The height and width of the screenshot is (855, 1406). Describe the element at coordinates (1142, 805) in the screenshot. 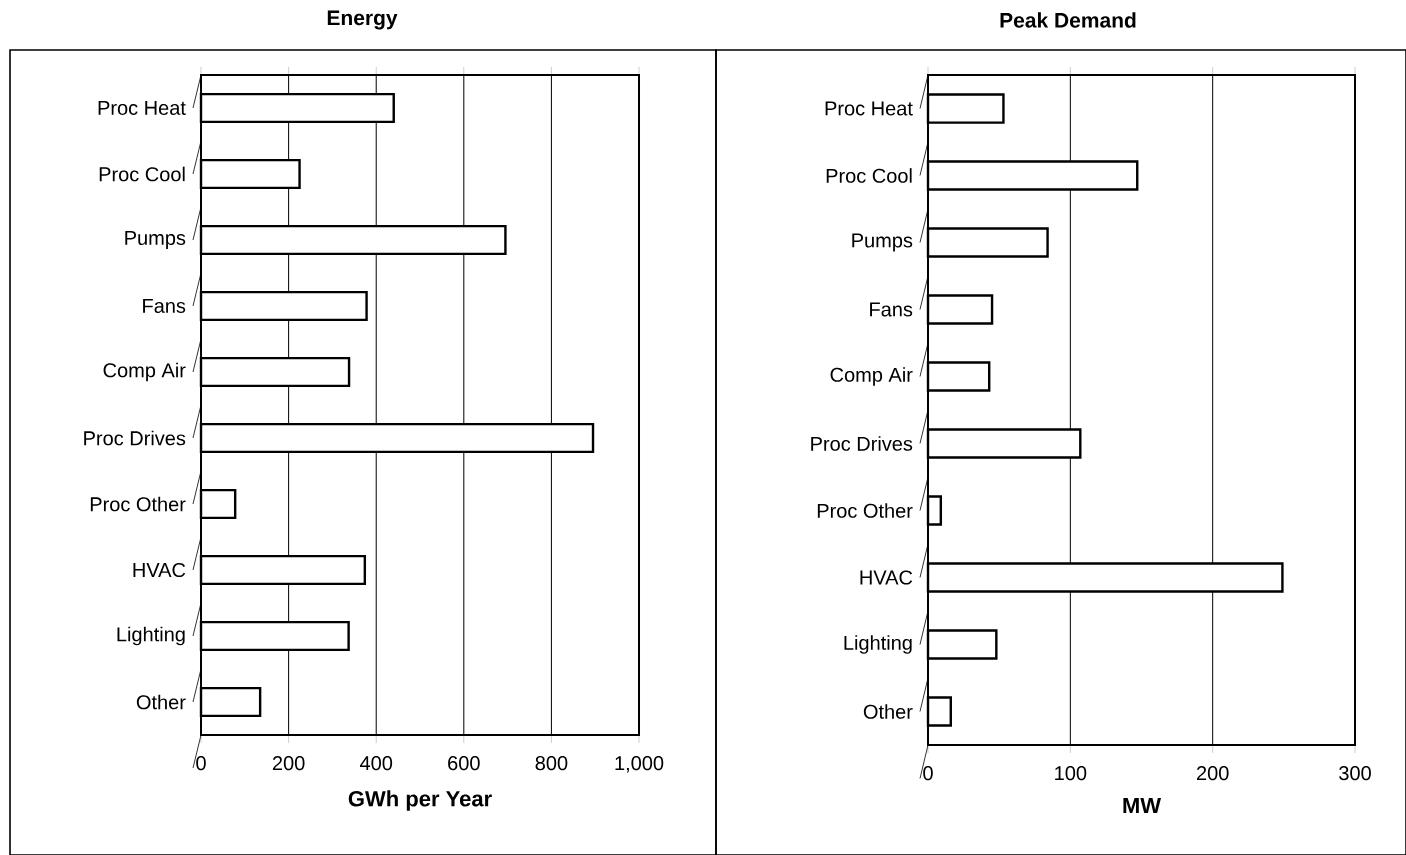

I see `x-axis-title: MW` at that location.